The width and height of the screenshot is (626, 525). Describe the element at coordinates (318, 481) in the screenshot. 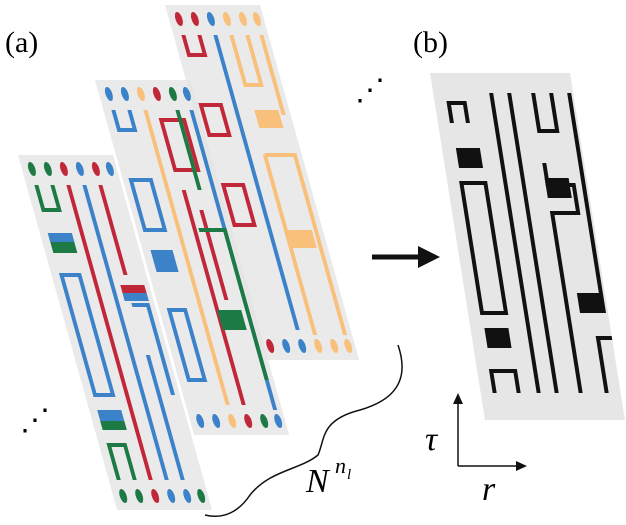

I see `brace-label: N` at that location.